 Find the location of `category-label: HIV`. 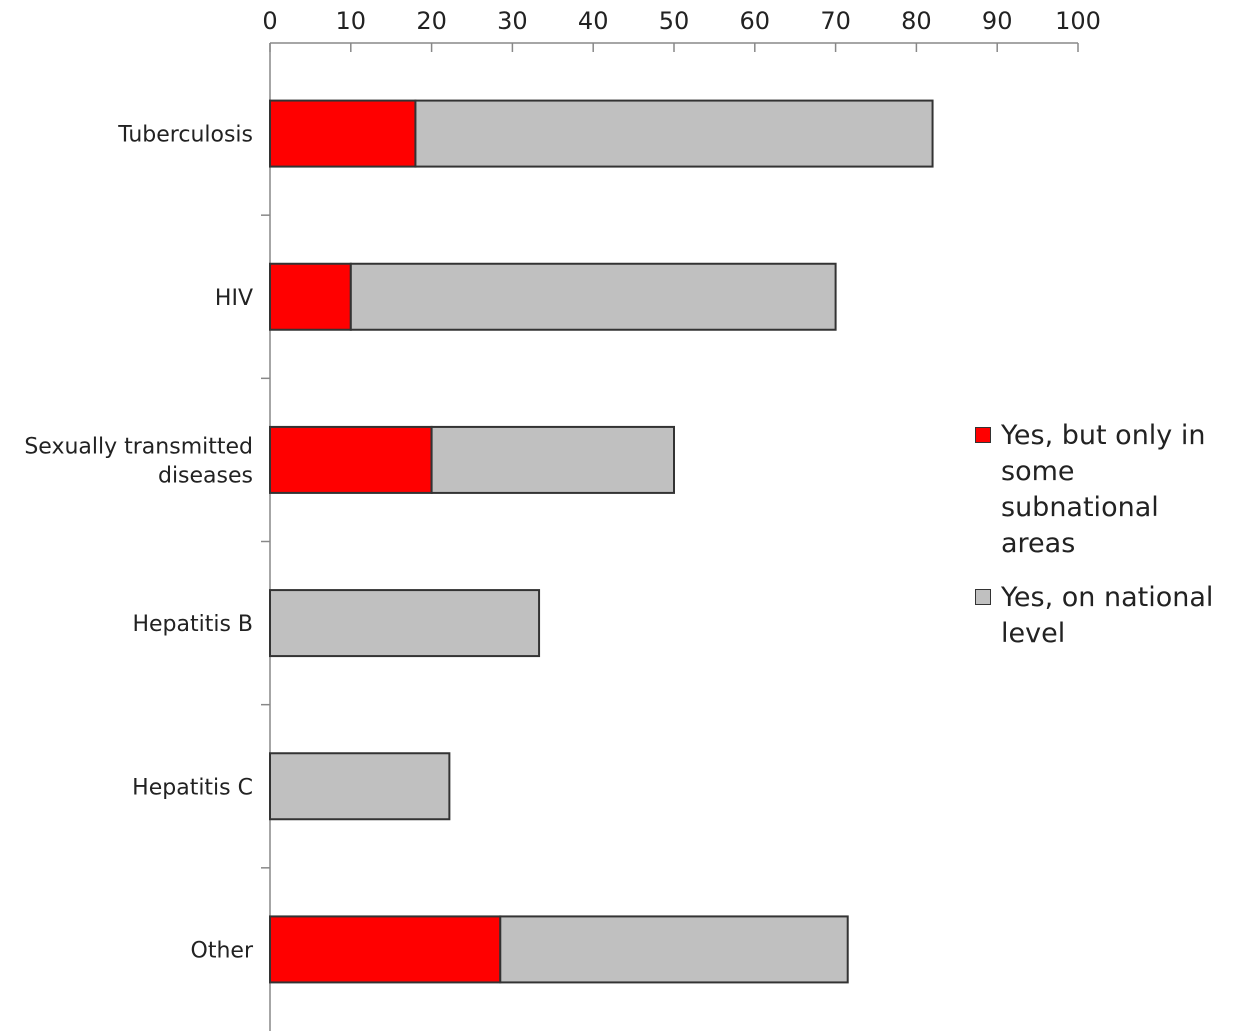

category-label: HIV is located at coordinates (234, 298).